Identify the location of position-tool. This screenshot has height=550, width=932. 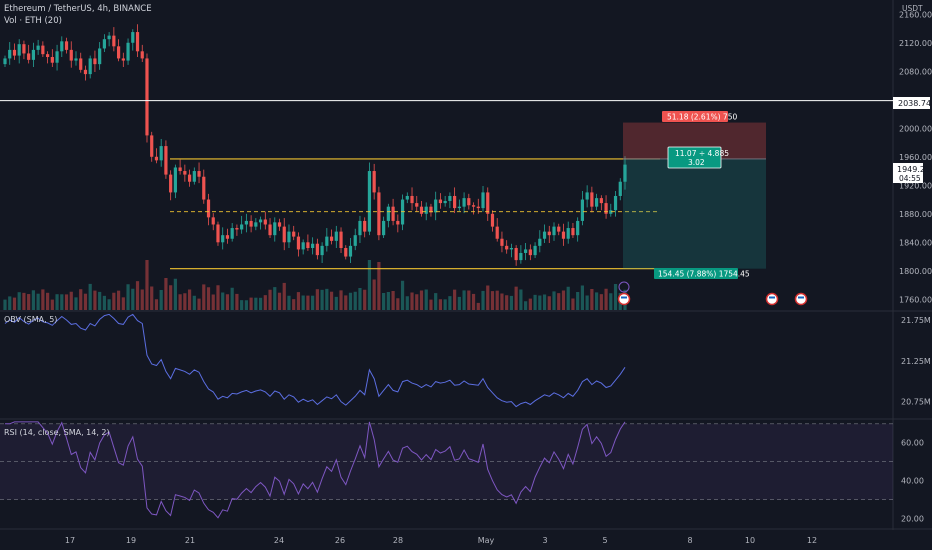
(694, 195).